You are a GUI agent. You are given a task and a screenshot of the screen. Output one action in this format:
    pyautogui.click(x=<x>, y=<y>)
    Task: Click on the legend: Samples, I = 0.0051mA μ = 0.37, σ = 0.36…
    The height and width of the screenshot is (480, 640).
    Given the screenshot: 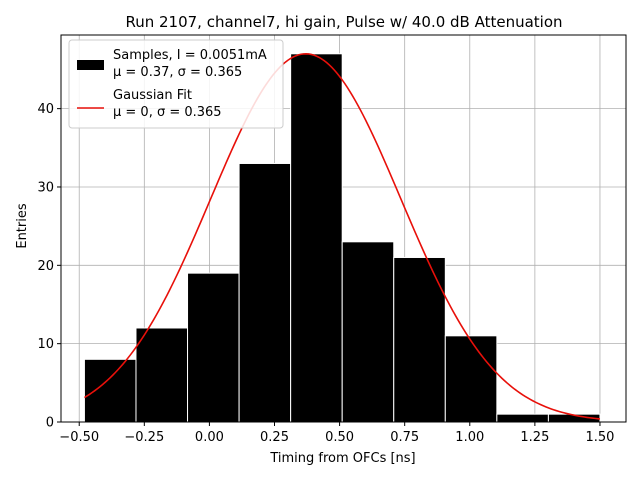 What is the action you would take?
    pyautogui.click(x=176, y=84)
    